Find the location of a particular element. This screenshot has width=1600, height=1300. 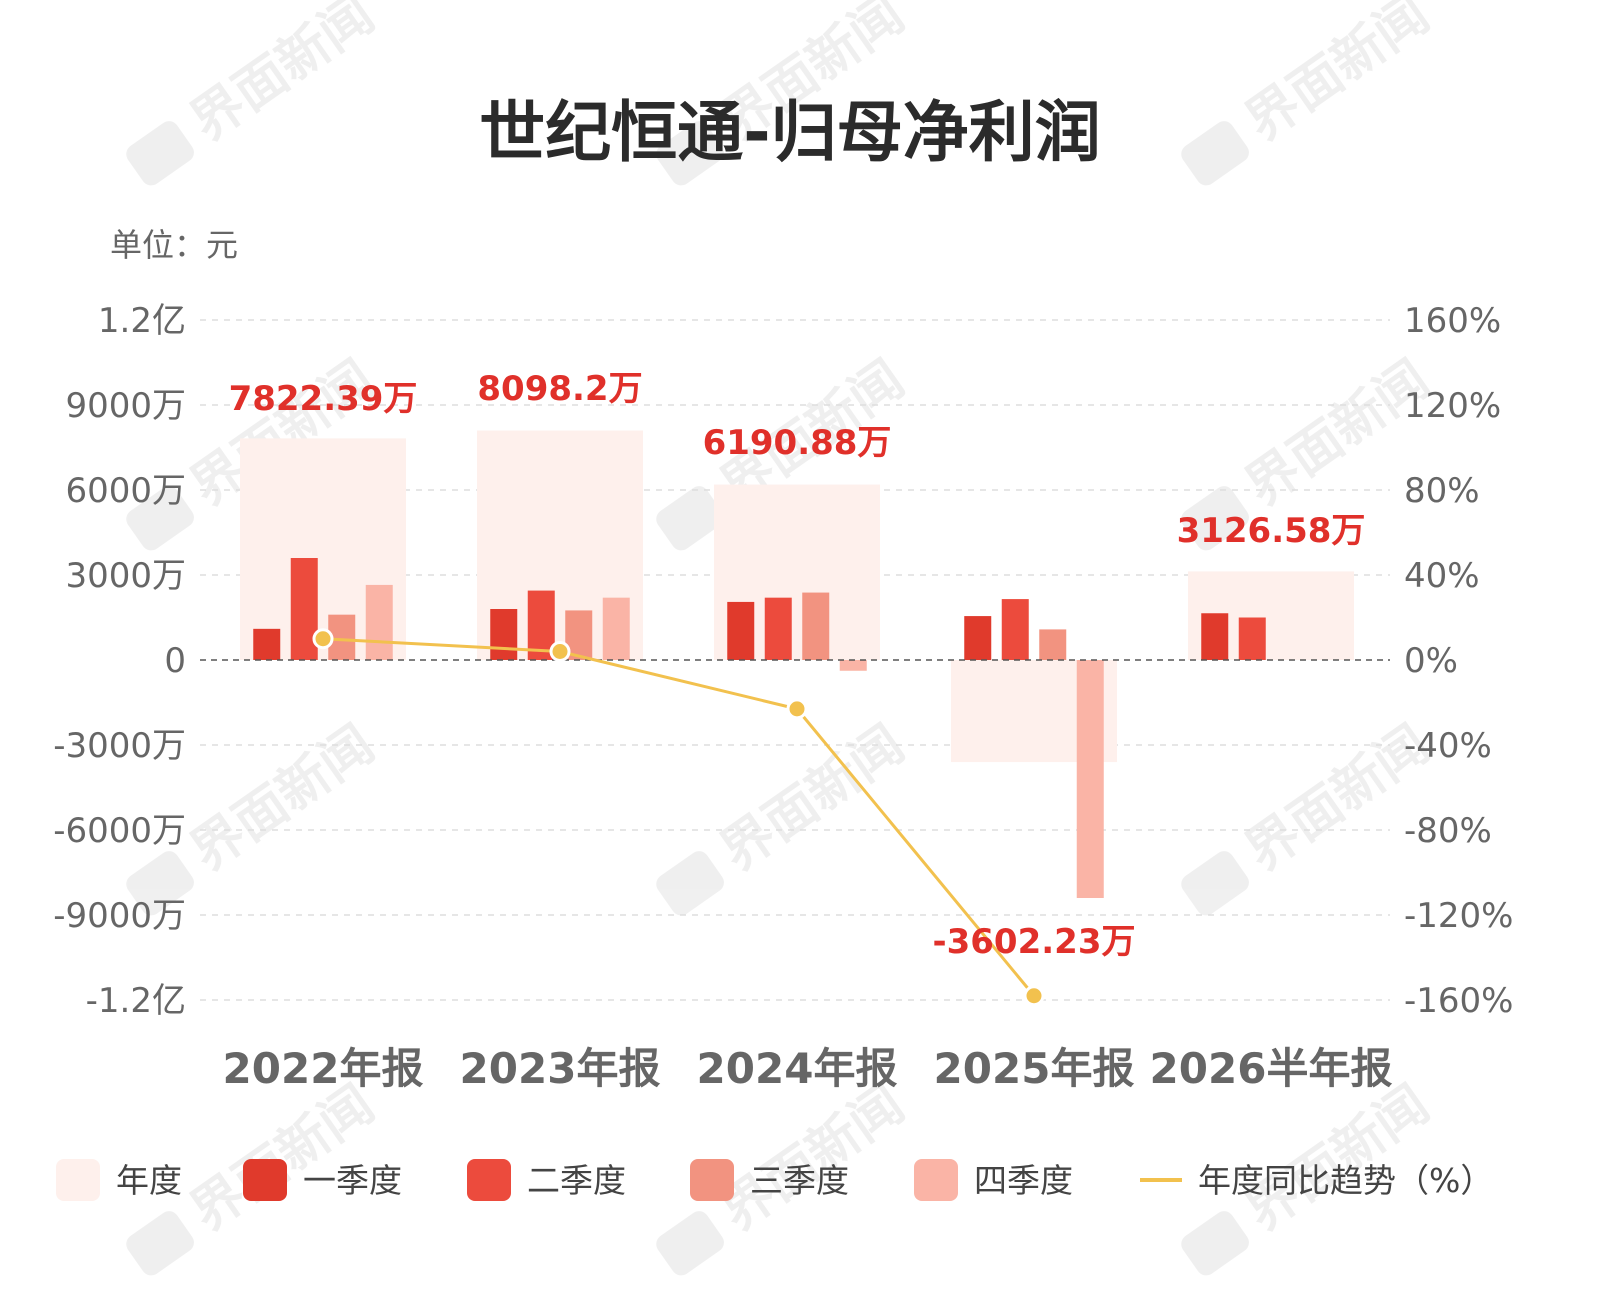

left-tick-label: 0 is located at coordinates (175, 661).